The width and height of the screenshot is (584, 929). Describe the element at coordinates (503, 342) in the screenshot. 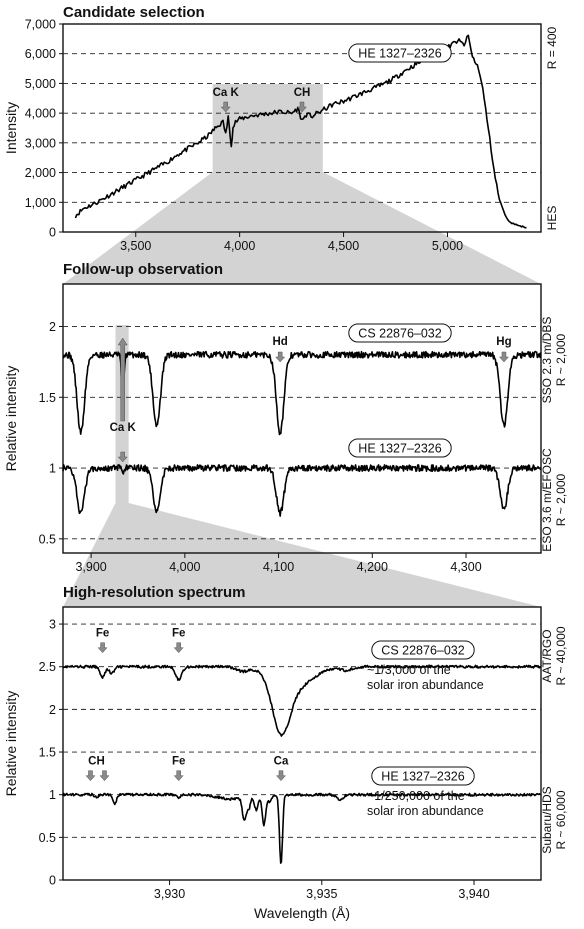

I see `line-annotation: Hg` at that location.